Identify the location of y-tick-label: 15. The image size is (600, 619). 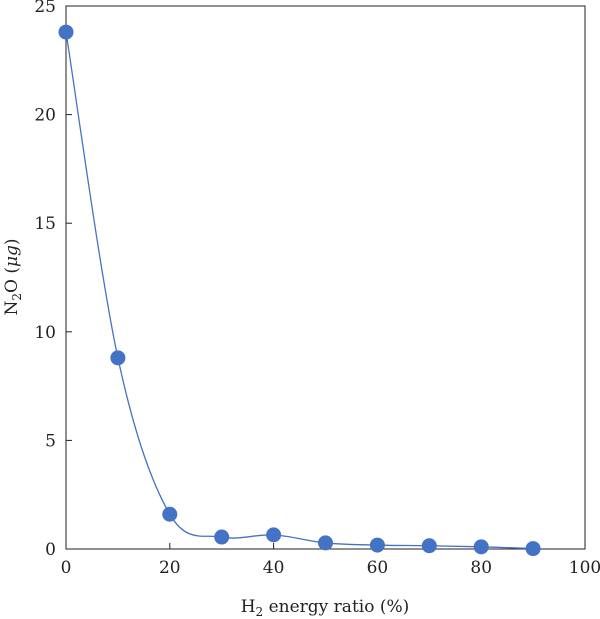
(45, 224).